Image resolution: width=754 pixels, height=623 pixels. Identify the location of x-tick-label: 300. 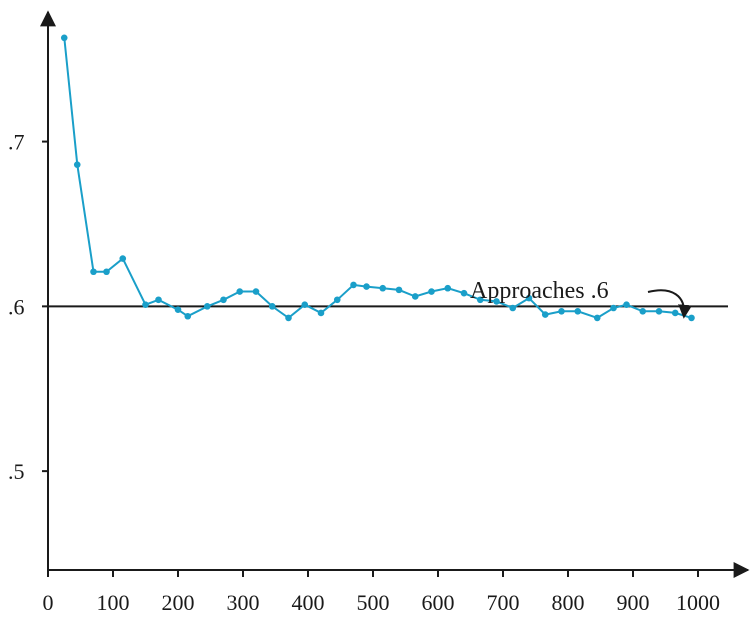
(243, 602).